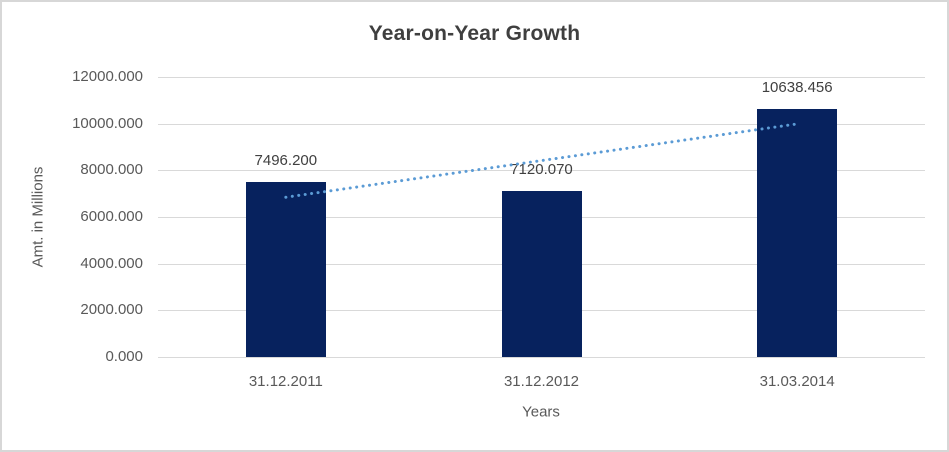 Image resolution: width=949 pixels, height=452 pixels. I want to click on y-tick-label: 10000.000, so click(107, 123).